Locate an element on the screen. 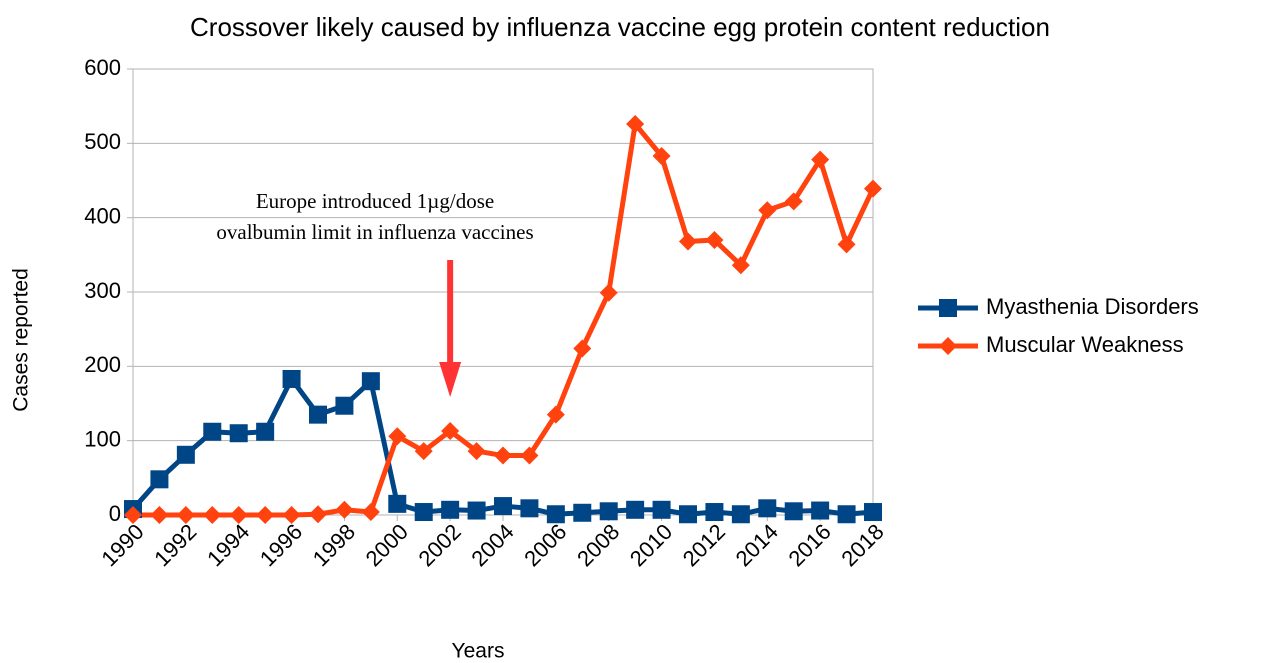 The width and height of the screenshot is (1265, 663). x-tick-label: 2002 is located at coordinates (439, 545).